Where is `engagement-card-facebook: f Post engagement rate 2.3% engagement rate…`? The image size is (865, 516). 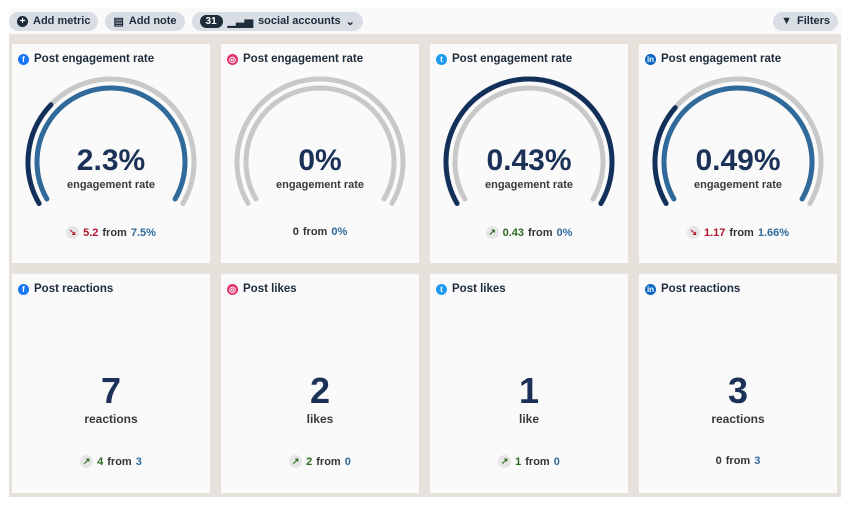 engagement-card-facebook: f Post engagement rate 2.3% engagement rate… is located at coordinates (111, 153).